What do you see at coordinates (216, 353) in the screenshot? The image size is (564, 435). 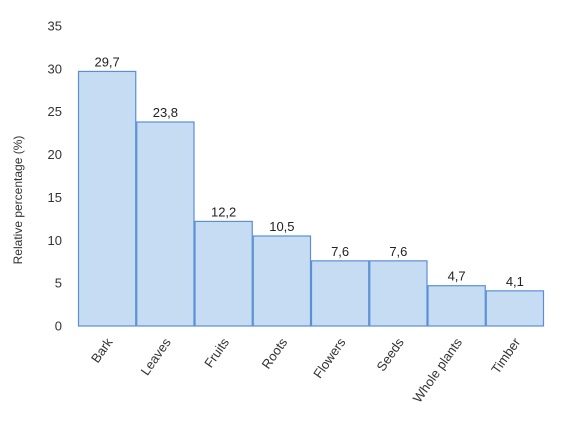 I see `x-tick-label: Fruits` at bounding box center [216, 353].